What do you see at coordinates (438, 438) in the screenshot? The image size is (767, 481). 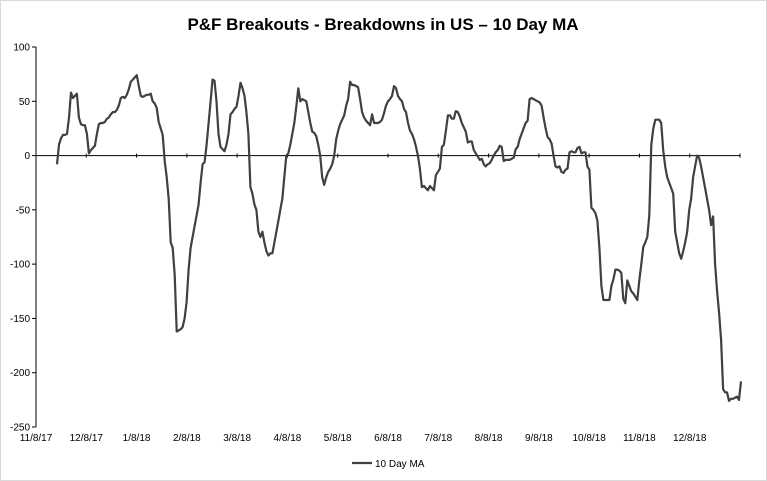 I see `x-tick-label: 7/8/18` at bounding box center [438, 438].